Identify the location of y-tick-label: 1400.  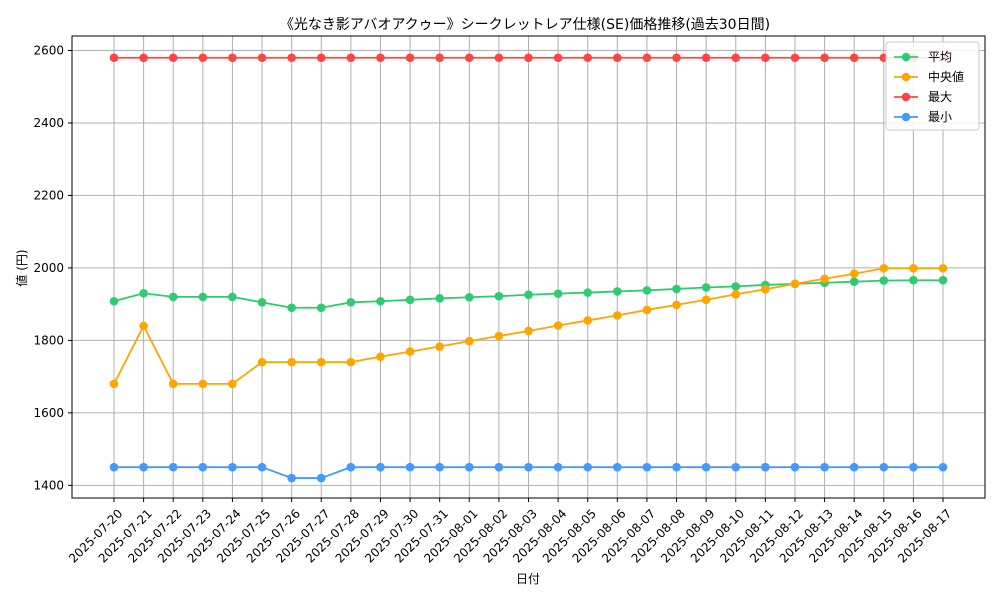
(48, 485).